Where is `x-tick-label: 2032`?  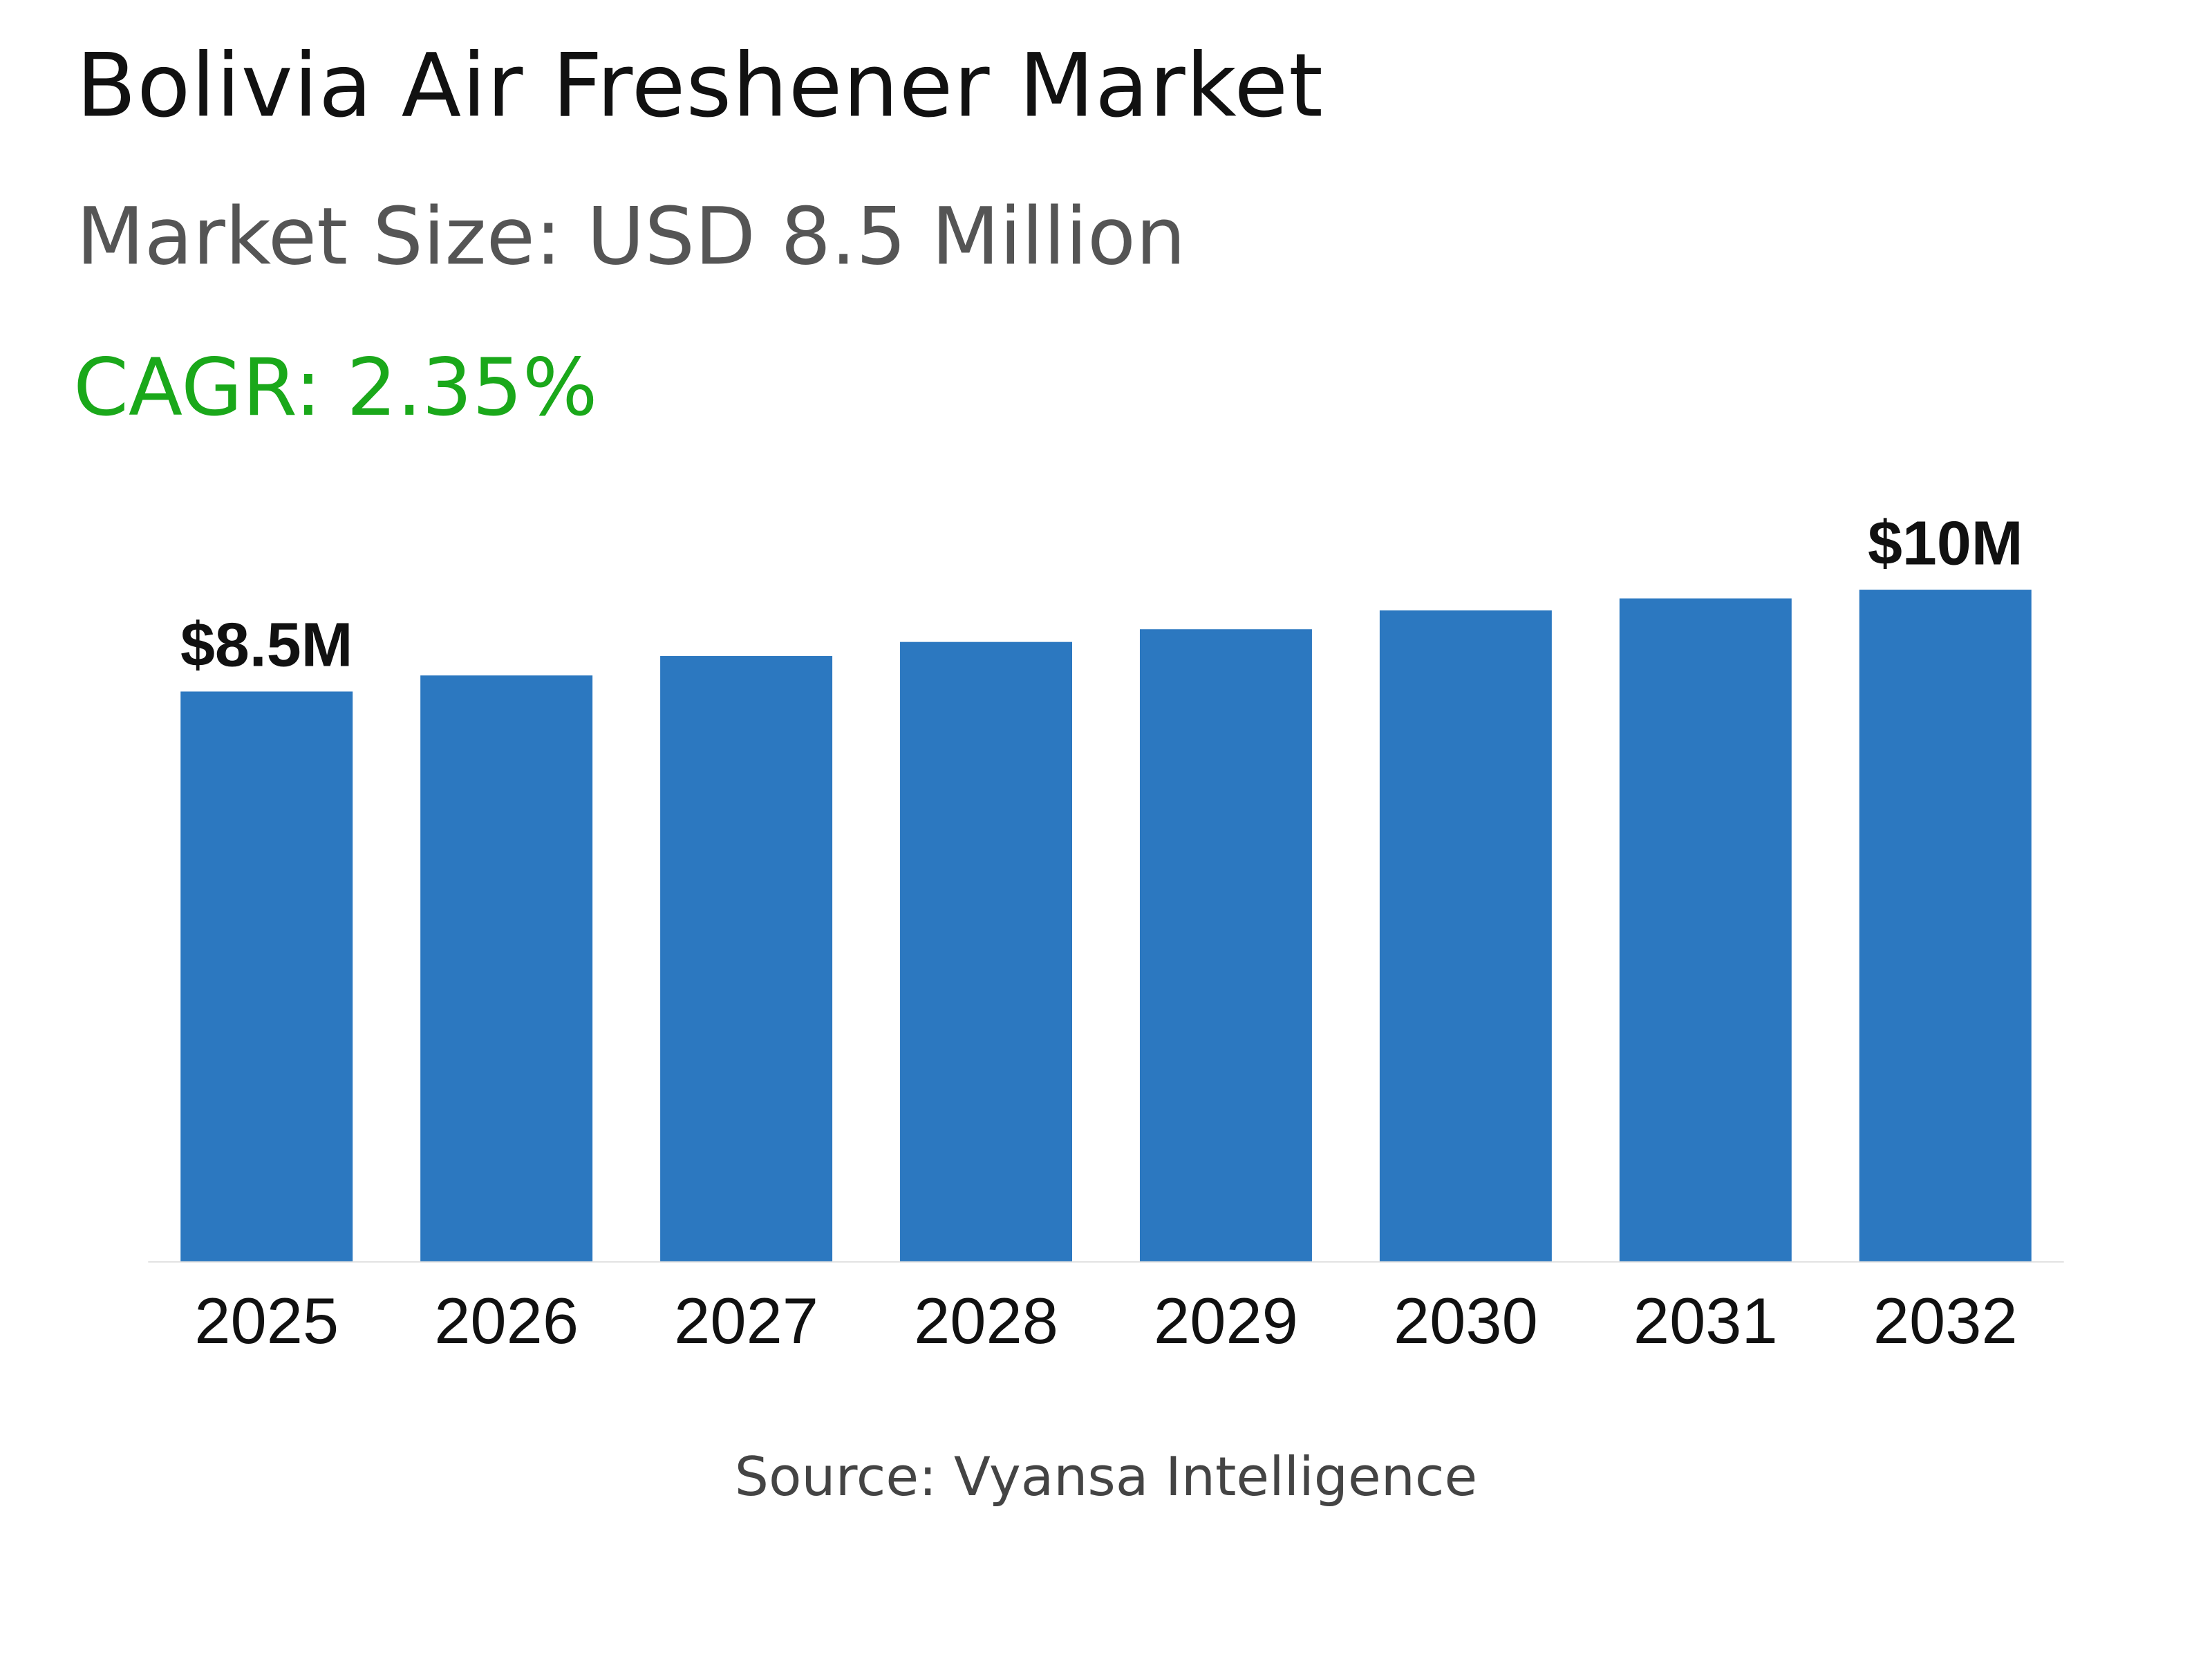 x-tick-label: 2032 is located at coordinates (1946, 1320).